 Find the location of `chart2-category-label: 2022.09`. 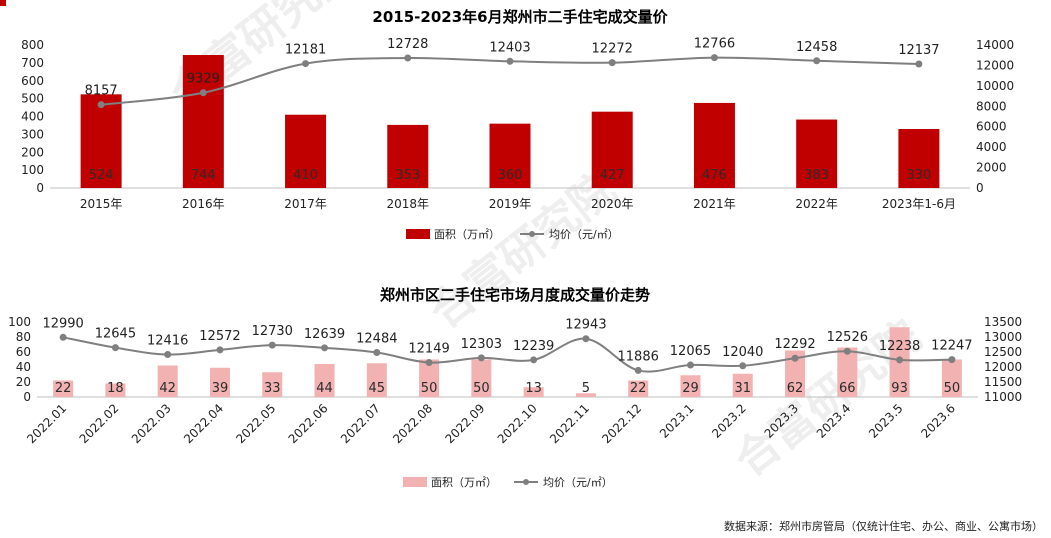

chart2-category-label: 2022.09 is located at coordinates (464, 423).